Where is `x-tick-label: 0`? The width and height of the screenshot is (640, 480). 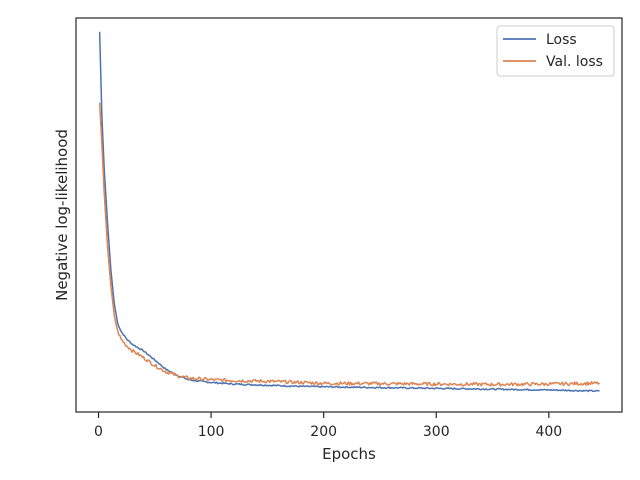 x-tick-label: 0 is located at coordinates (98, 432).